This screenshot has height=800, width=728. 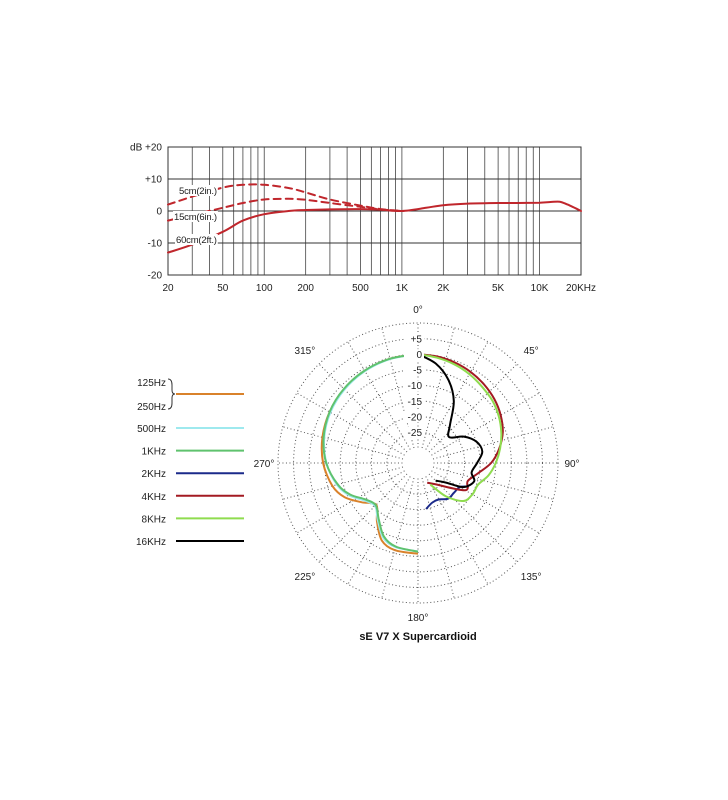 I want to click on fr-x-tick-label: 500, so click(x=360, y=288).